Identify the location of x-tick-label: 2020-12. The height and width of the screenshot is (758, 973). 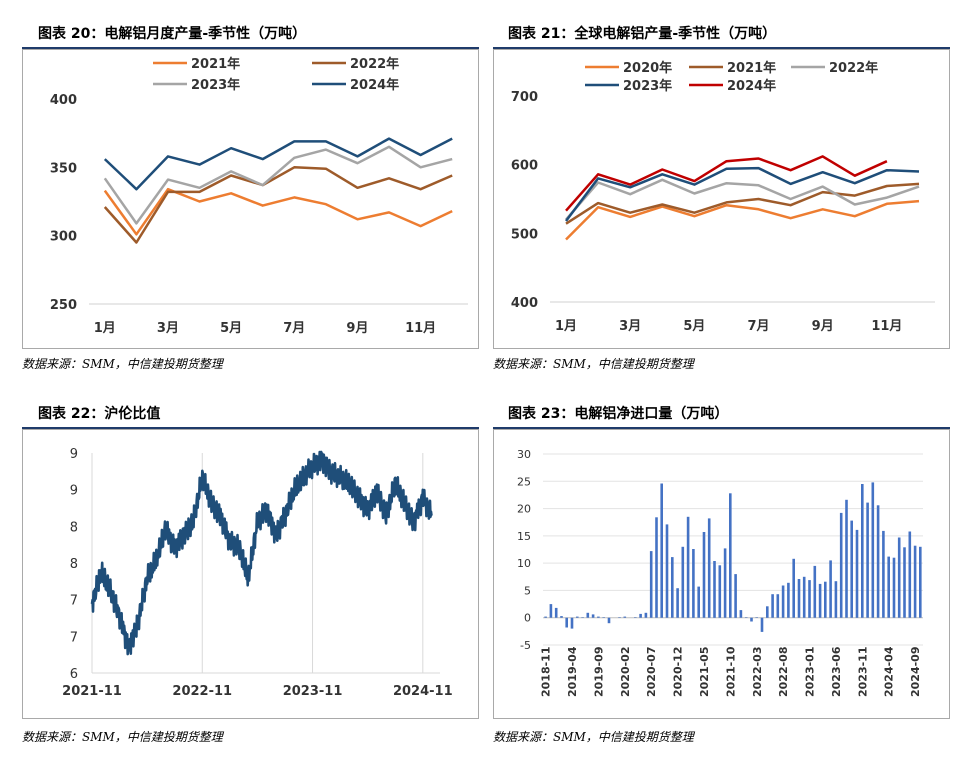
(678, 672).